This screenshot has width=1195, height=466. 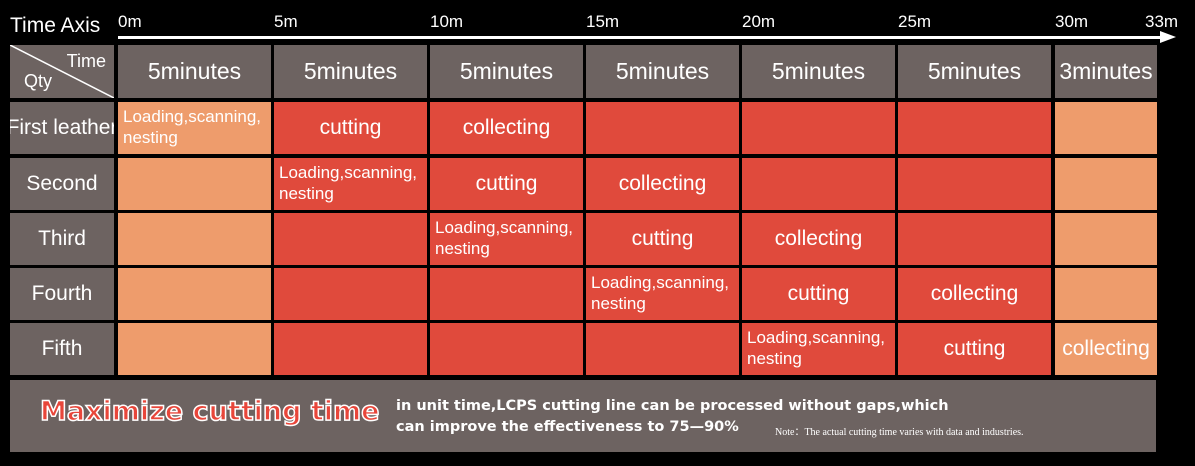 I want to click on time-axis-tick: 10m, so click(x=447, y=21).